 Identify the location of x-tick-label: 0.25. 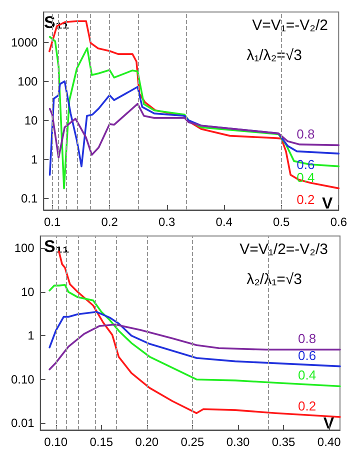
(192, 442).